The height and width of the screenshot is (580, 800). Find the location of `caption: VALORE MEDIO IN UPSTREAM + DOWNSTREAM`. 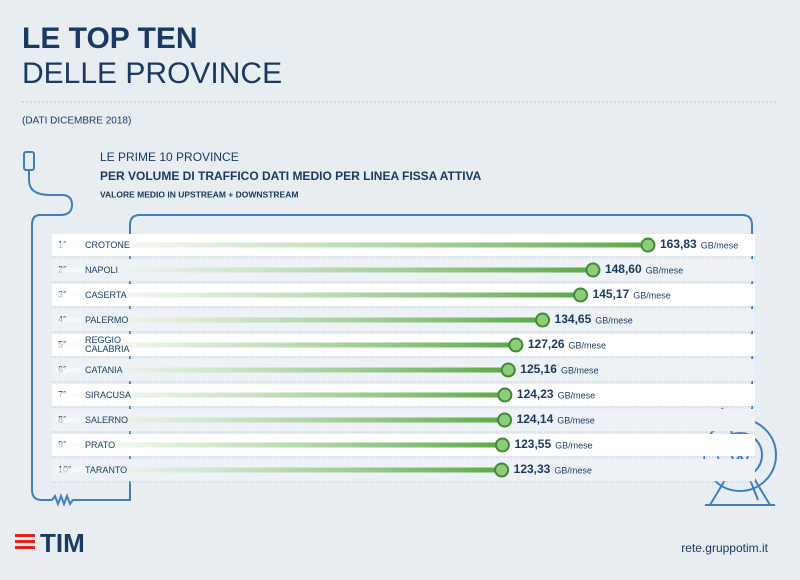

caption: VALORE MEDIO IN UPSTREAM + DOWNSTREAM is located at coordinates (199, 194).